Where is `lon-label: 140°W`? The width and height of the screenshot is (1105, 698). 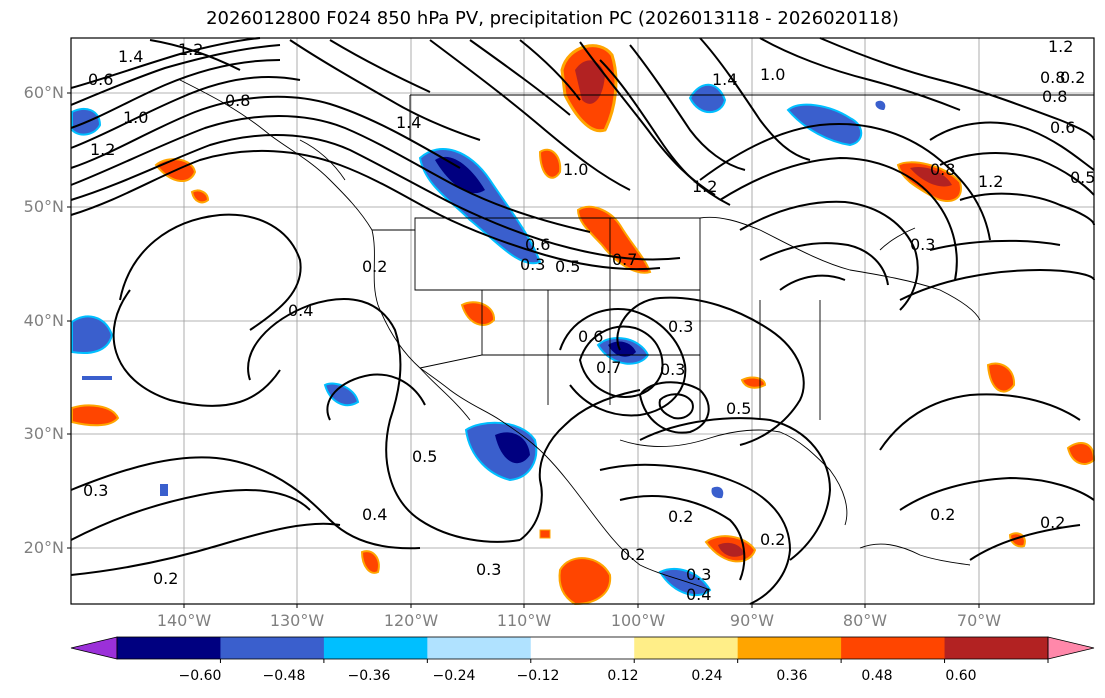 lon-label: 140°W is located at coordinates (184, 620).